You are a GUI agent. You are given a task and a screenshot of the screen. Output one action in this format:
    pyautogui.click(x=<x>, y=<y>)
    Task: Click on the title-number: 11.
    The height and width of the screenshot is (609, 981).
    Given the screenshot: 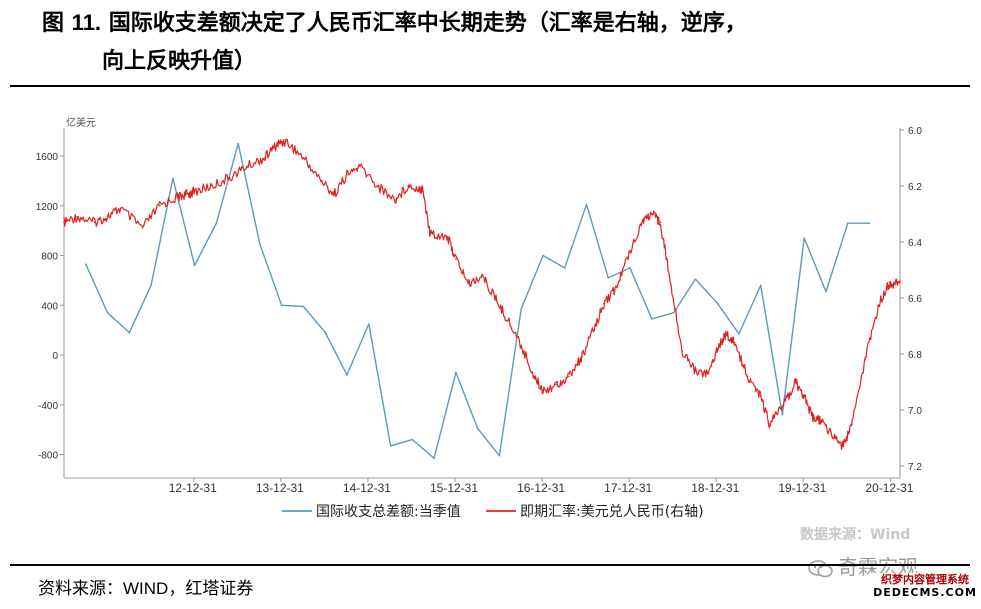 What is the action you would take?
    pyautogui.click(x=86, y=22)
    